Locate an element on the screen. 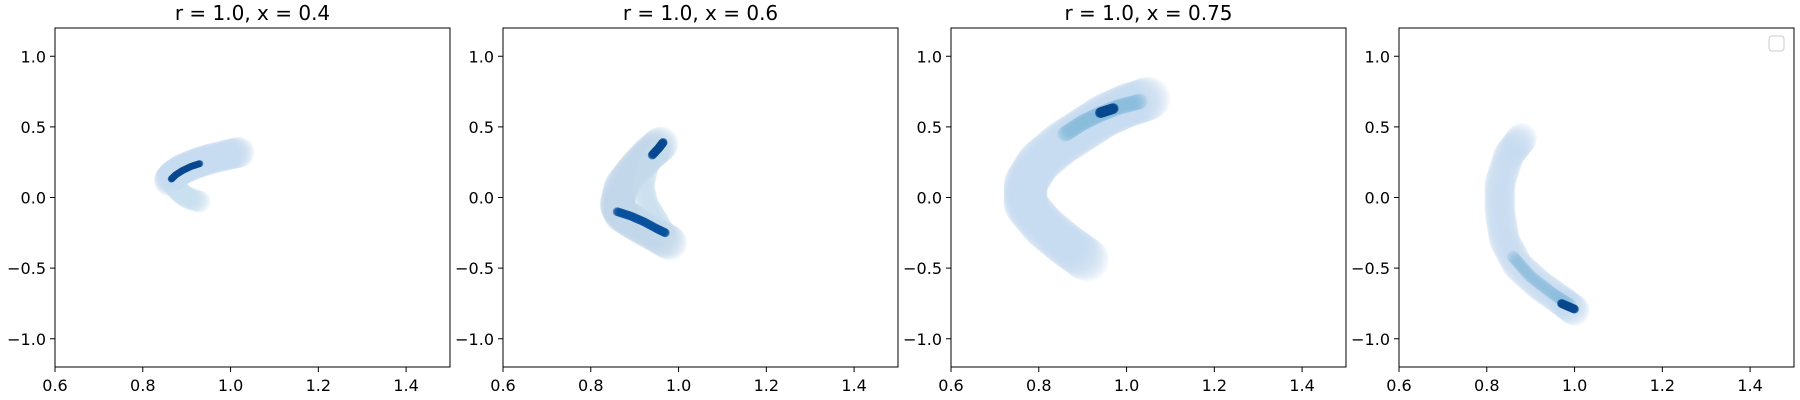  x-tick-label: 1.2 is located at coordinates (1214, 385).